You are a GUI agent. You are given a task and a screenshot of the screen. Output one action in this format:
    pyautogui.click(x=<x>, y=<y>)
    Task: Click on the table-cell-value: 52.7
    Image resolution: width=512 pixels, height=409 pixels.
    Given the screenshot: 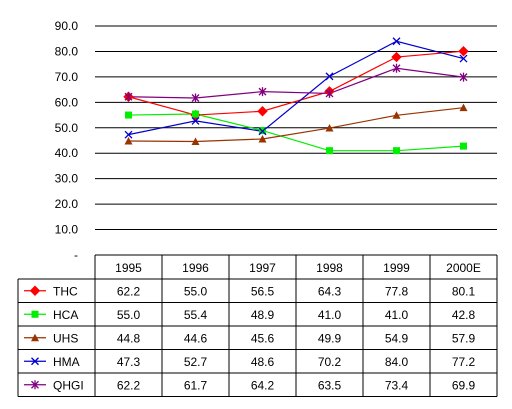 What is the action you would take?
    pyautogui.click(x=196, y=362)
    